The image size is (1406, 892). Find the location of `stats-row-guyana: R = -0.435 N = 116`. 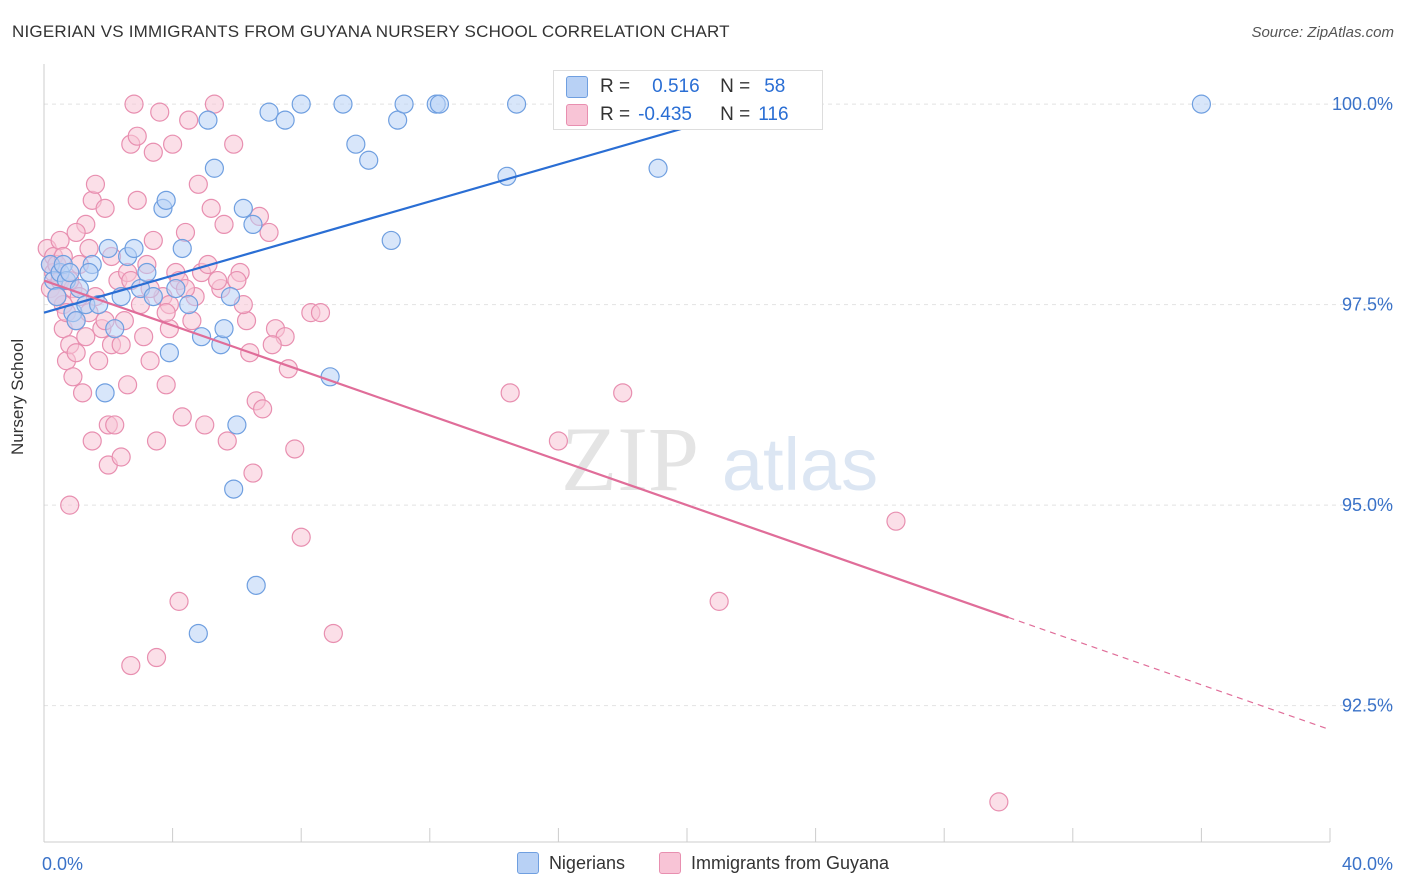

stats-row-guyana: R = -0.435 N = 116 is located at coordinates (677, 115).